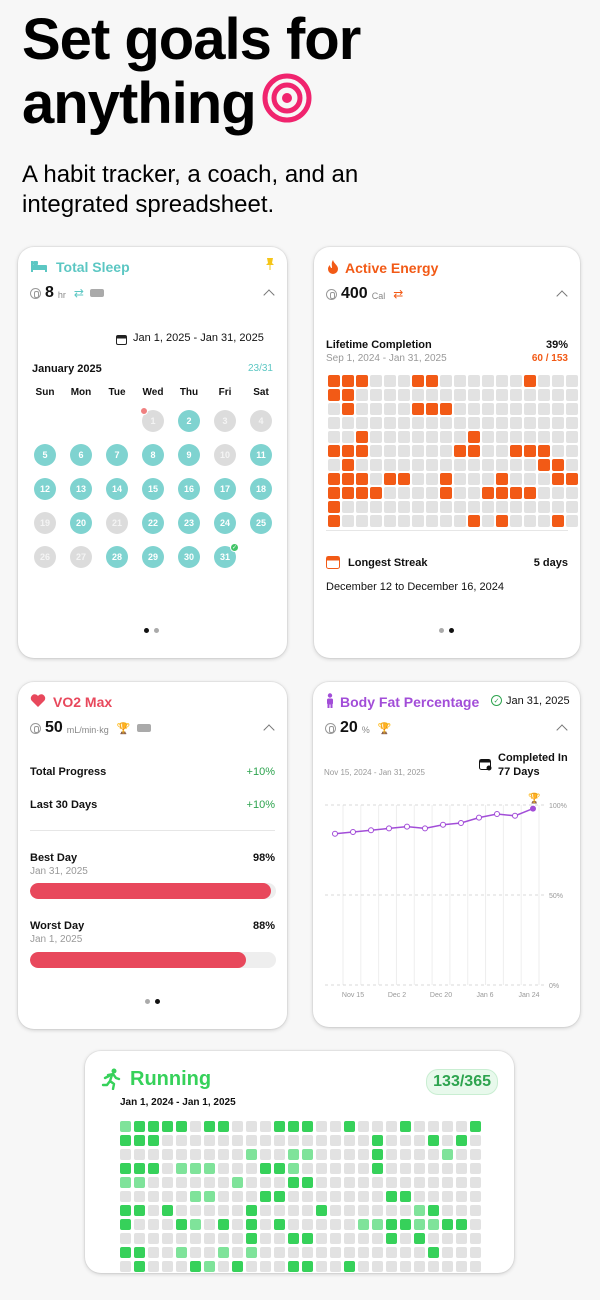 This screenshot has width=600, height=1300. Describe the element at coordinates (81, 523) in the screenshot. I see `calendar-day: 20` at that location.